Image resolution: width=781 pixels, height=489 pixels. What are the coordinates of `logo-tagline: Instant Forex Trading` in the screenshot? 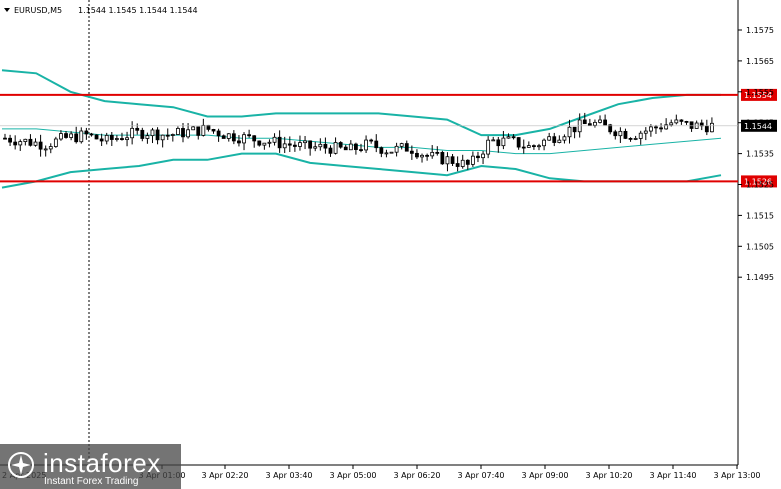 It's located at (91, 481).